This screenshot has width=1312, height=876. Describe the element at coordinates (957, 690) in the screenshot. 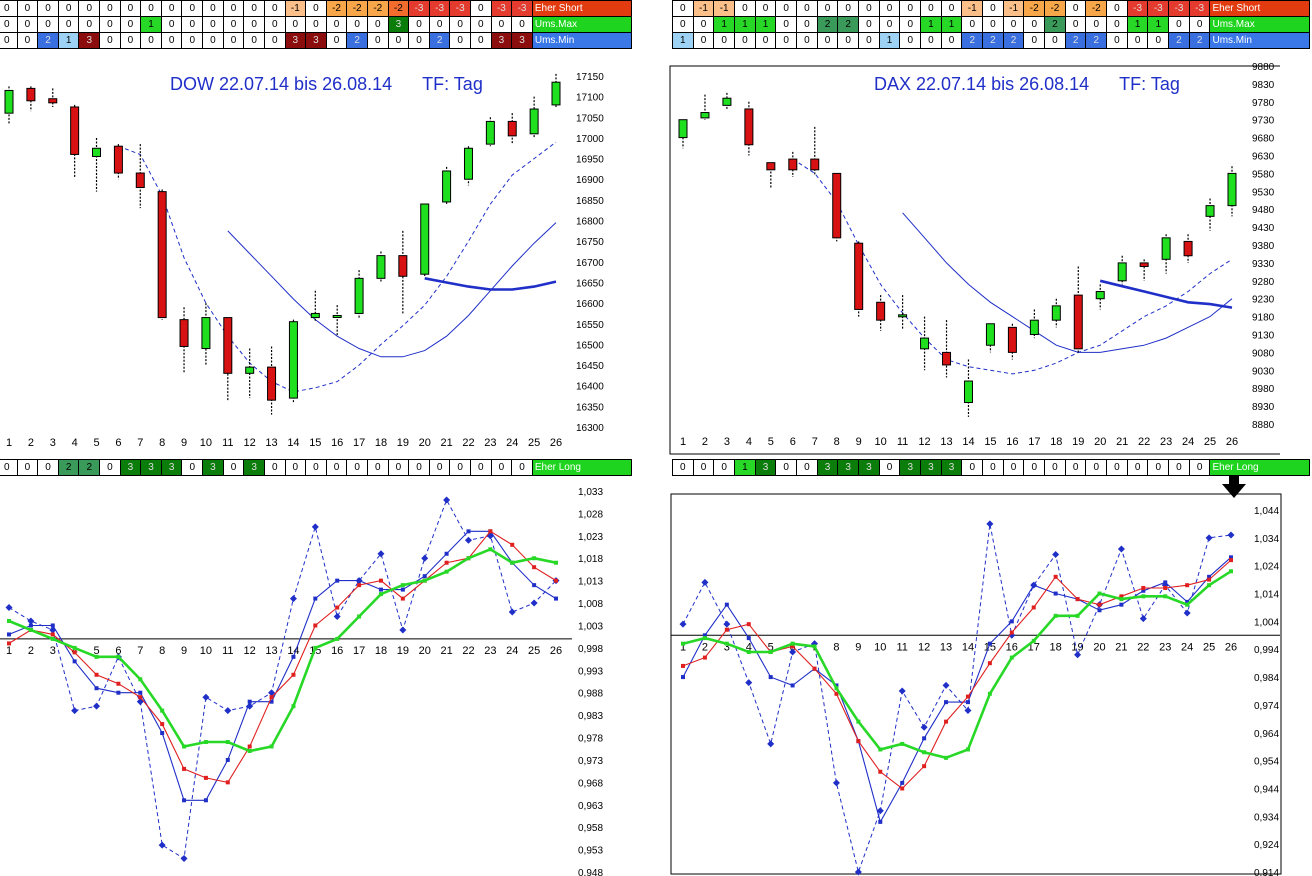

I see `series-line` at that location.